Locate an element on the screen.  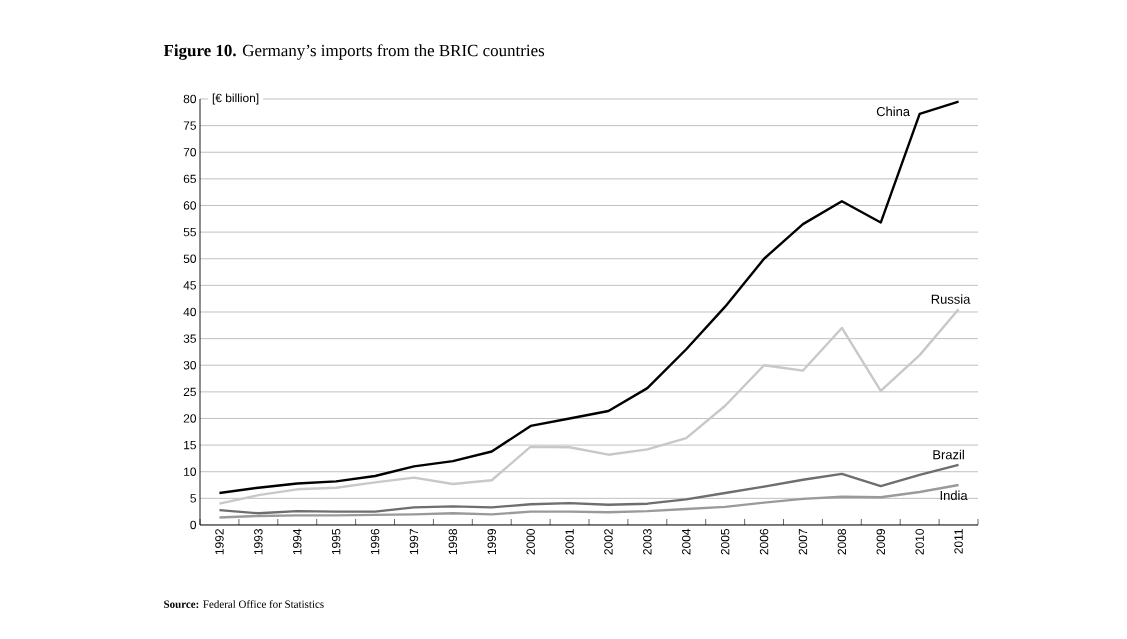
y-tick-label: 65 is located at coordinates (189, 179).